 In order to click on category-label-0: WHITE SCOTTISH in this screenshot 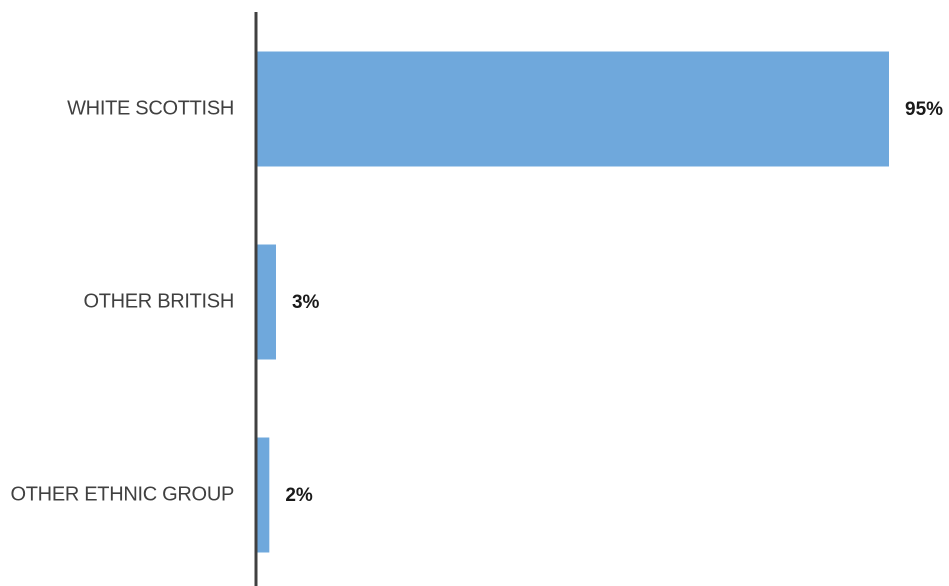, I will do `click(150, 108)`.